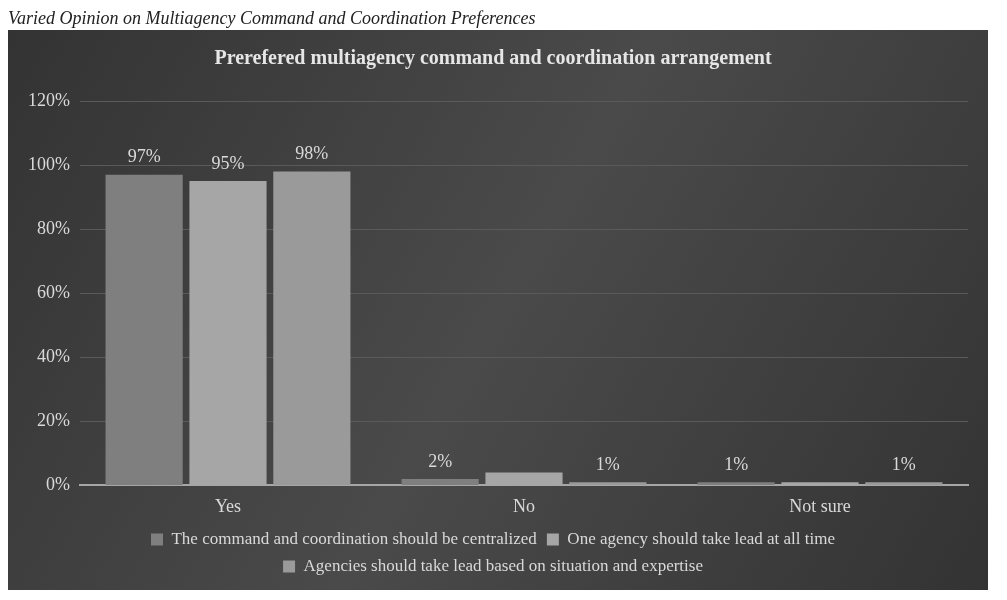 The height and width of the screenshot is (600, 1007). I want to click on data-label: 97%, so click(144, 156).